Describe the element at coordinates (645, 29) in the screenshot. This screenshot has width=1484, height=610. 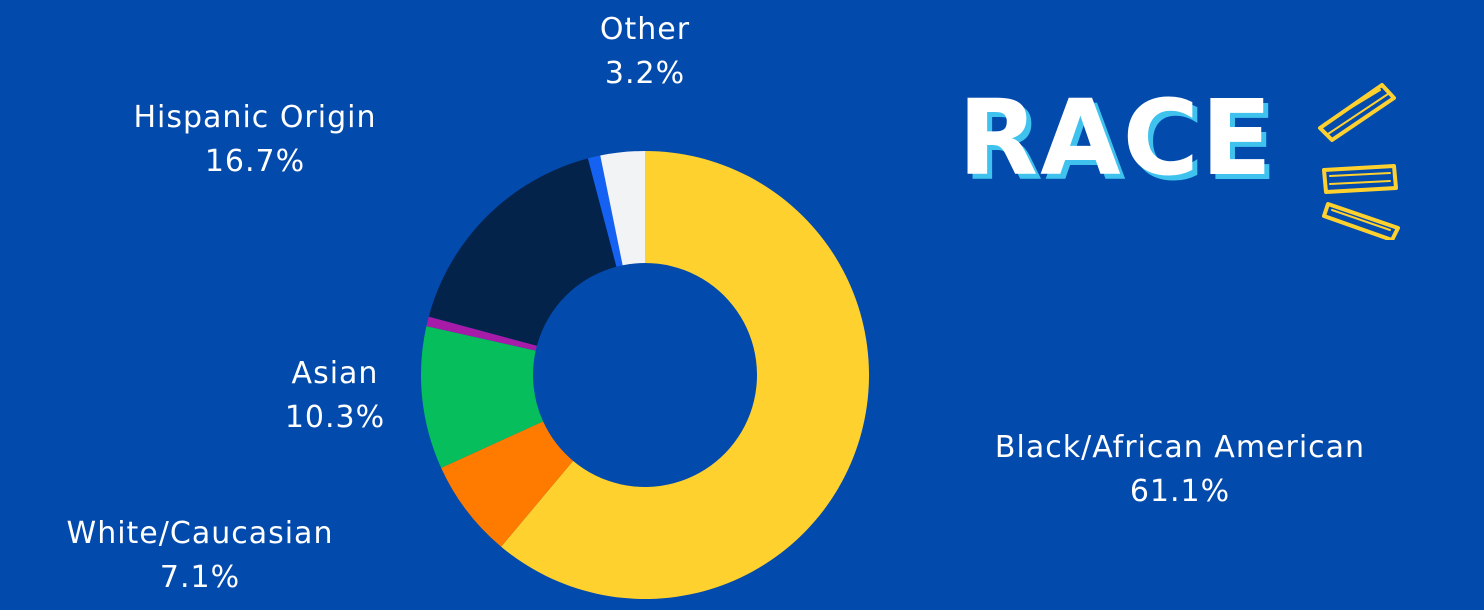
I see `label-other-name: Other` at that location.